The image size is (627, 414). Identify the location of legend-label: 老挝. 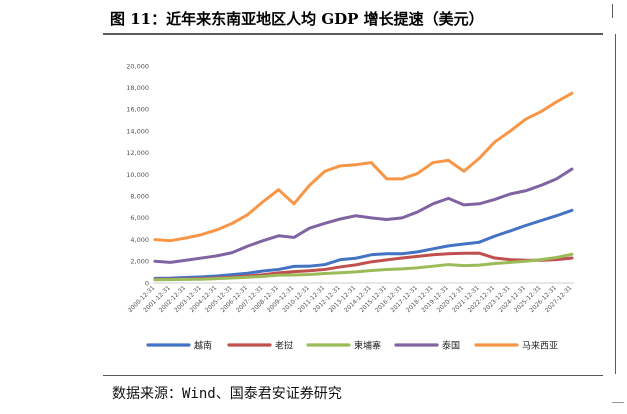
(284, 345).